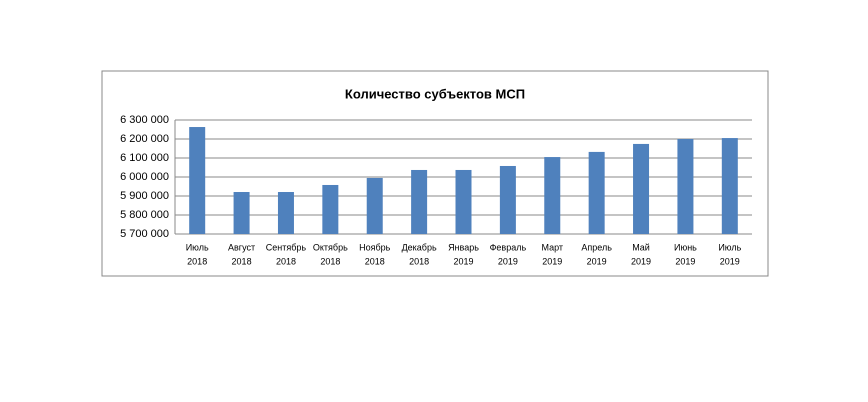 This screenshot has width=868, height=402. Describe the element at coordinates (144, 139) in the screenshot. I see `y-tick-label: 6 200 000` at that location.